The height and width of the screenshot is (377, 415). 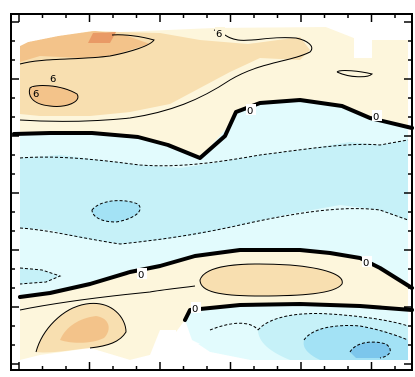 What do you see at coordinates (298, 312) in the screenshot?
I see `zero-contour-bottom` at bounding box center [298, 312].